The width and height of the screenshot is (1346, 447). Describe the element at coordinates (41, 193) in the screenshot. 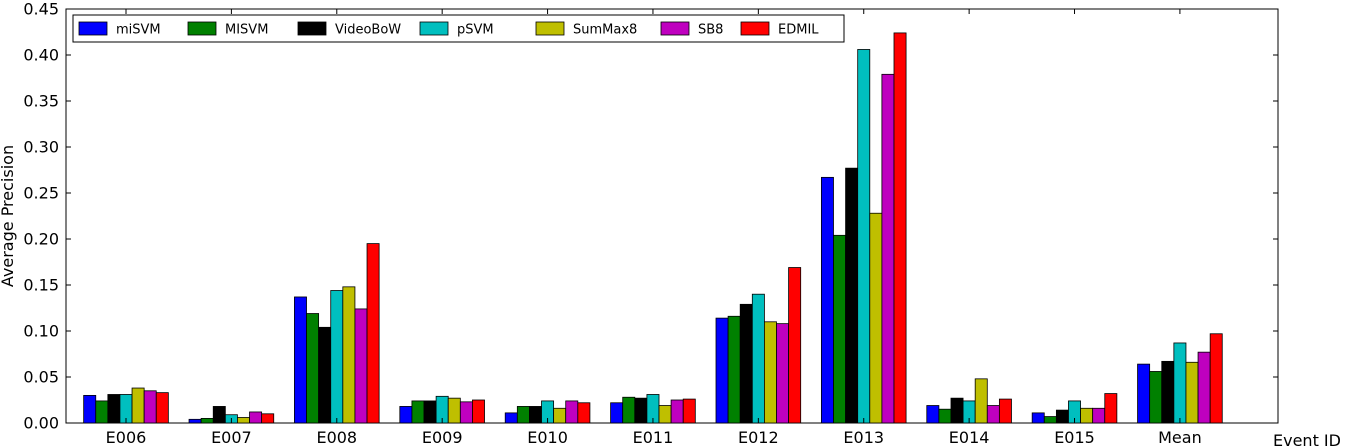

I see `y-tick-label: 0.25` at that location.